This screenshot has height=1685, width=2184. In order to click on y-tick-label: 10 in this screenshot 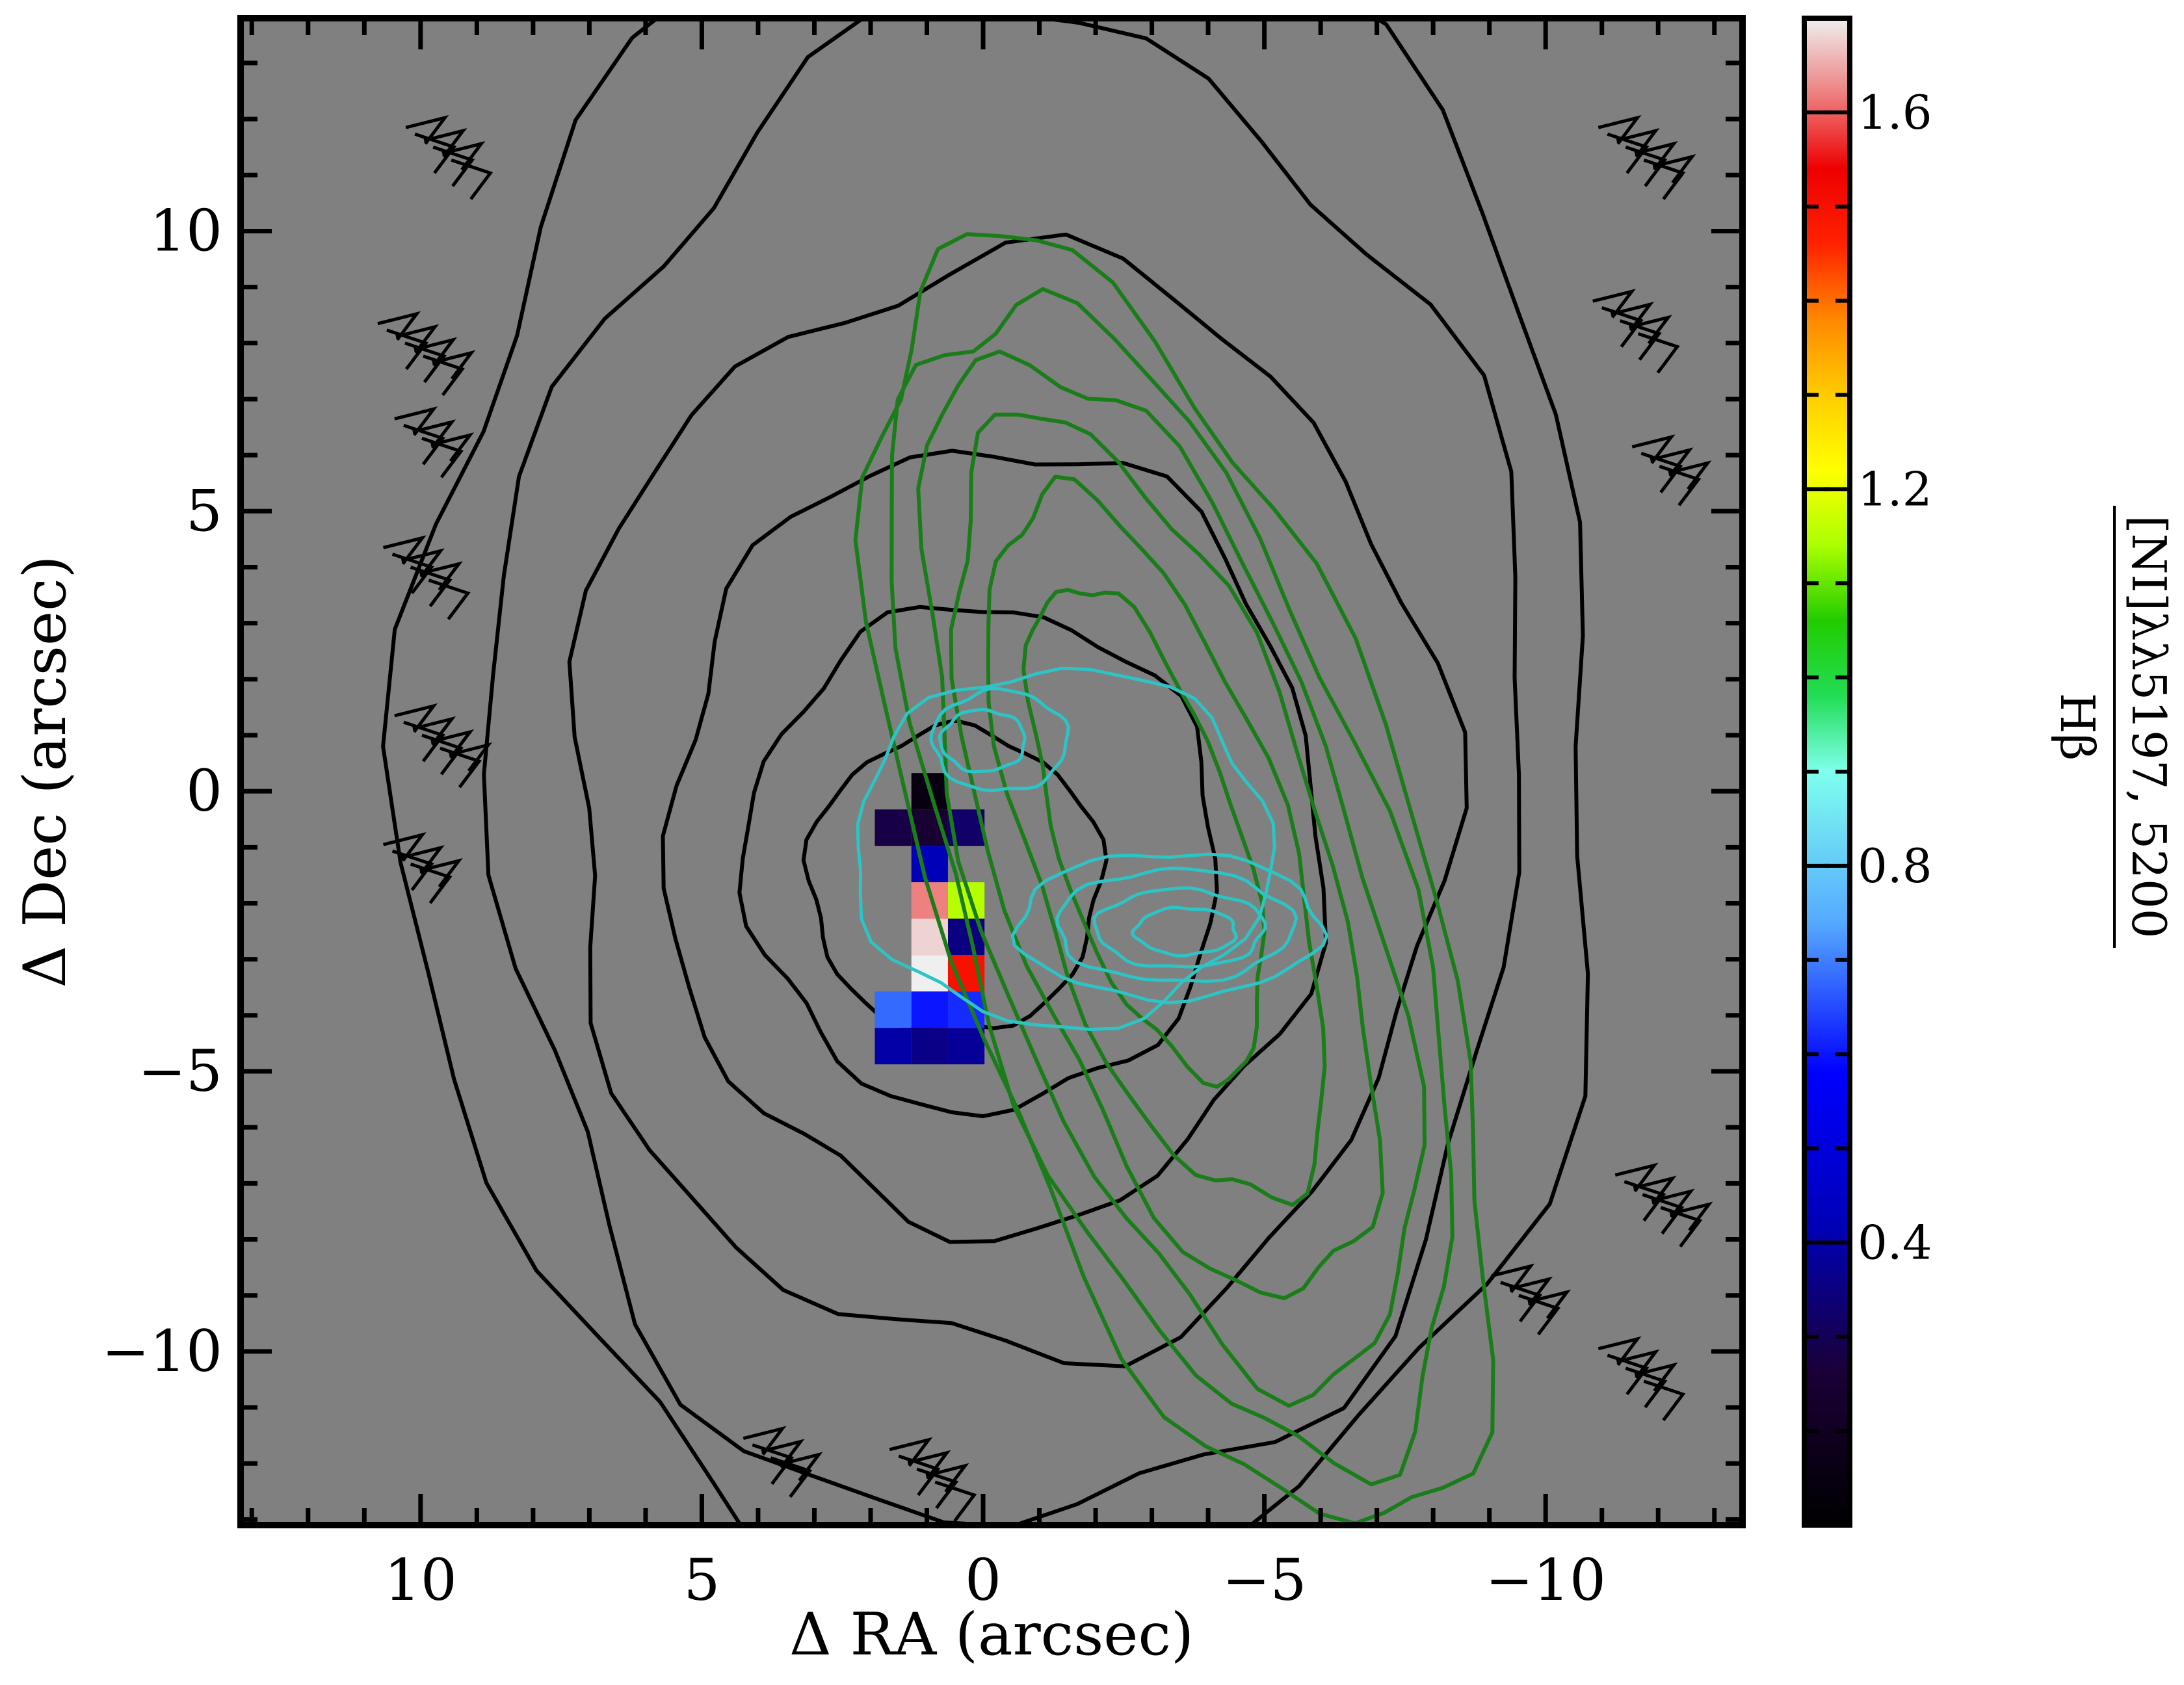, I will do `click(186, 230)`.